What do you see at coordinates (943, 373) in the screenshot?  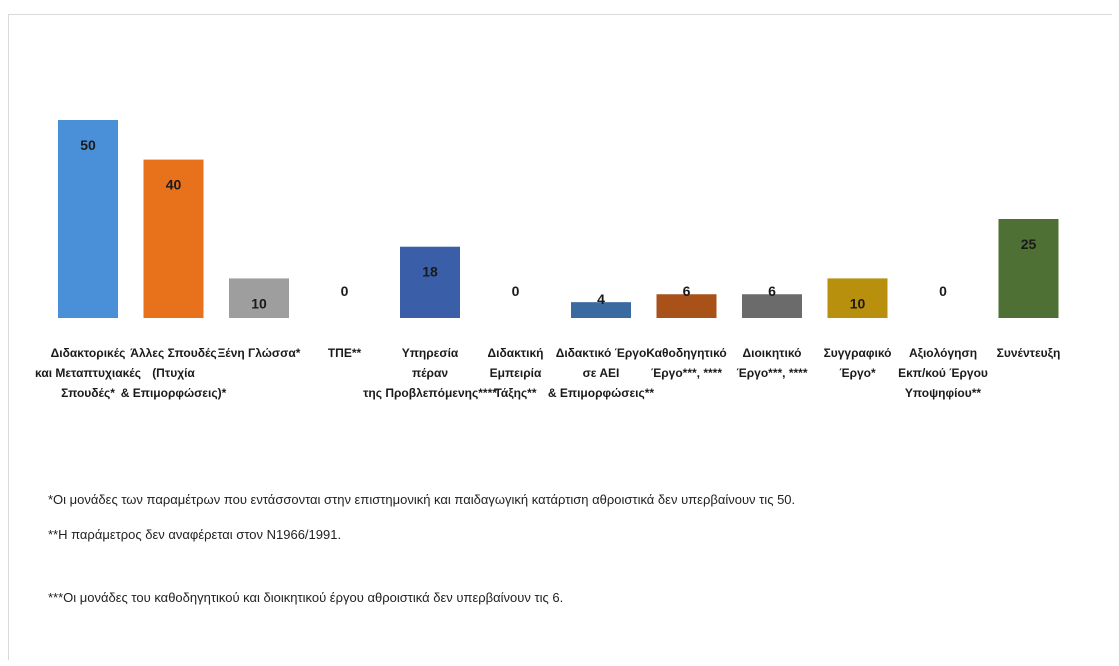 I see `category-label-10: Αξιολόγηση Εκπ/κού Έργου Υποψηφίου**` at bounding box center [943, 373].